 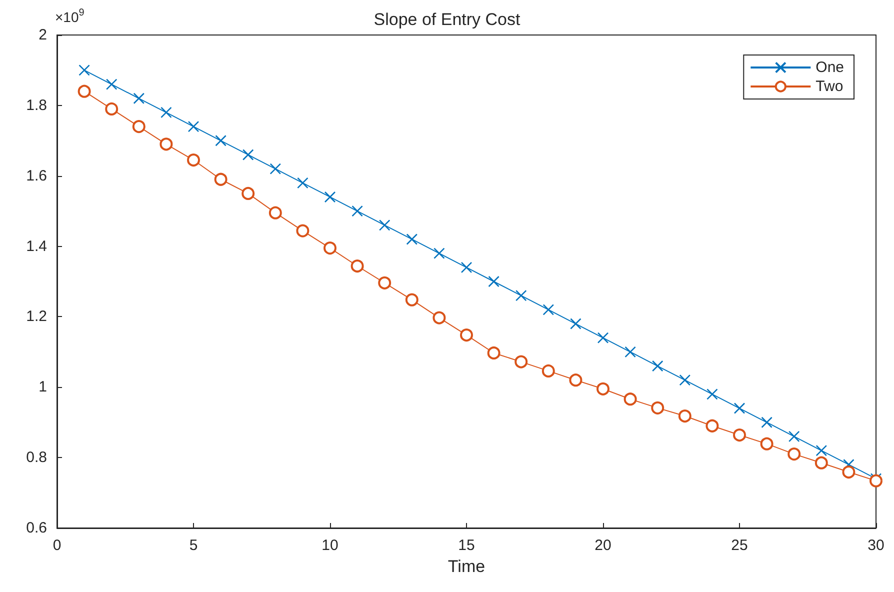 What do you see at coordinates (36, 175) in the screenshot?
I see `y-tick-label: 1.6` at bounding box center [36, 175].